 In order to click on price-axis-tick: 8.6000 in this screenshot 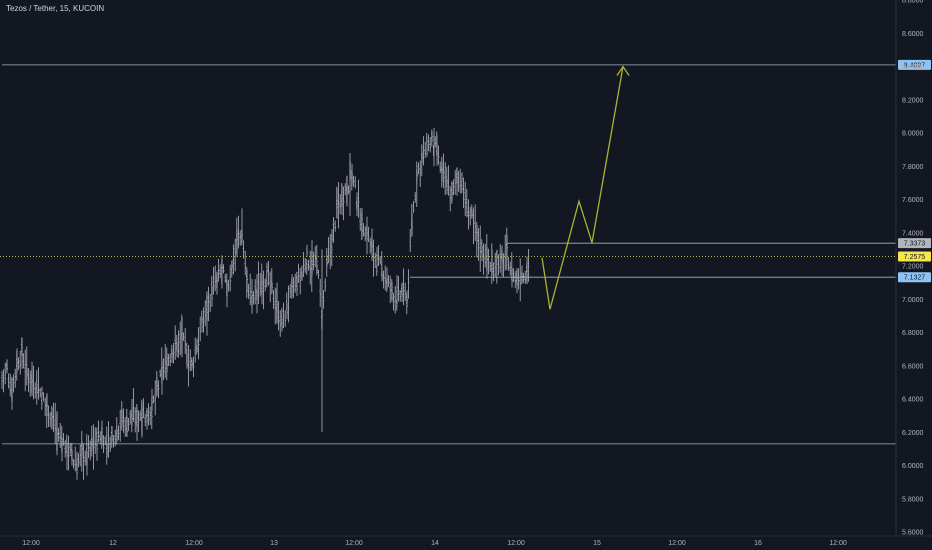, I will do `click(913, 34)`.